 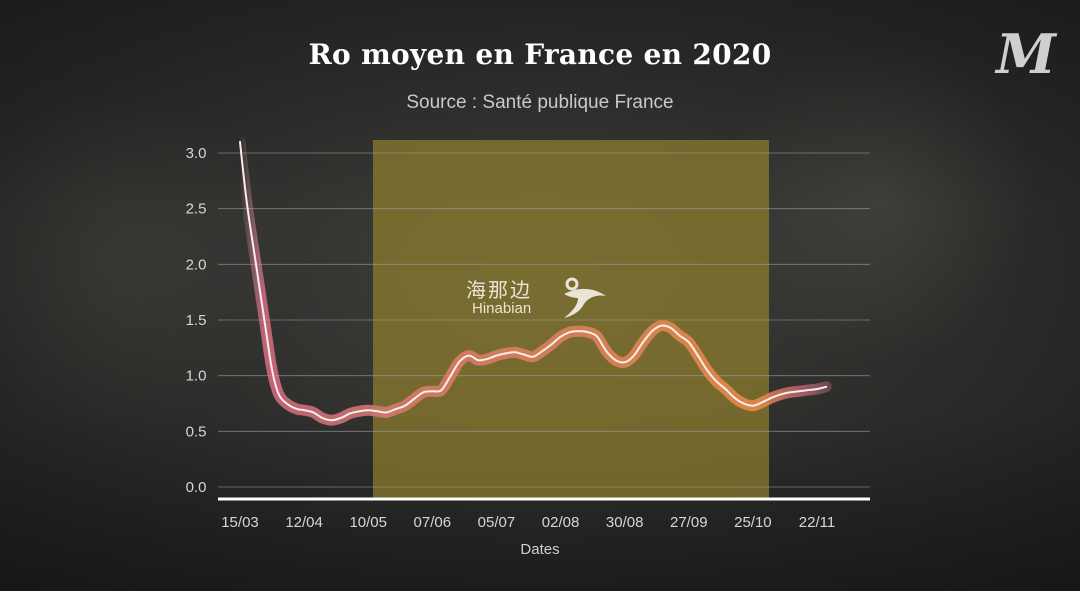 I want to click on y-axis-labels: 0.0 0.5 1.0 1.5 2.0 2.5 3.0, so click(x=196, y=320).